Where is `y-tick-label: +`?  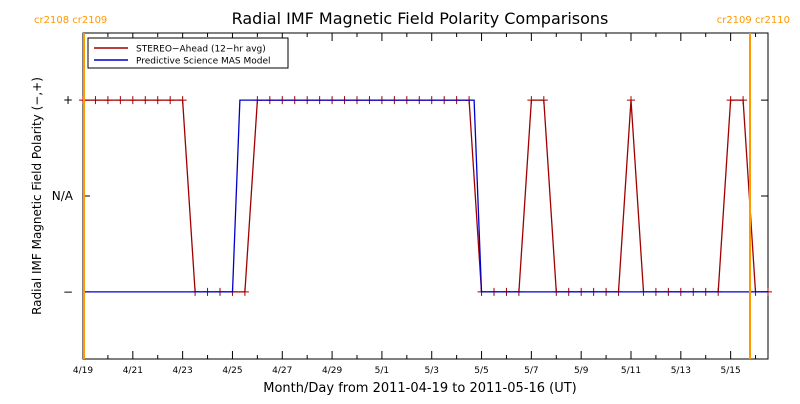
y-tick-label: + is located at coordinates (68, 100).